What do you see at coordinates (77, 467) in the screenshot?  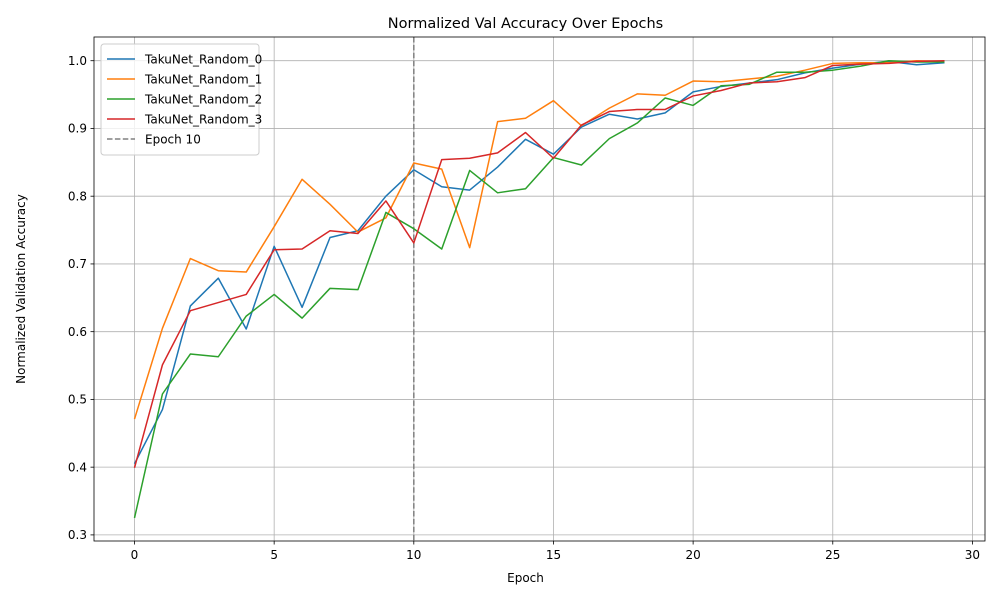 I see `y-tick-label: 0.4` at bounding box center [77, 467].